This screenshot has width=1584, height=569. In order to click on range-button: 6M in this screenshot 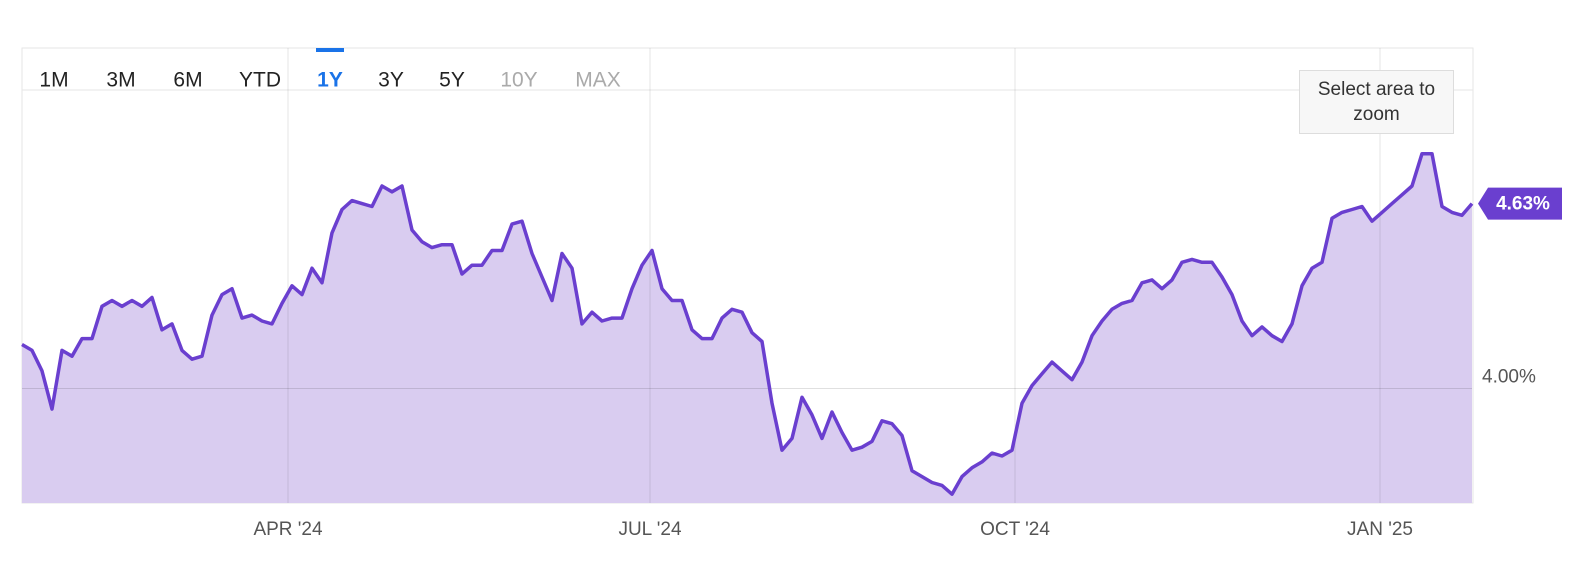, I will do `click(187, 80)`.